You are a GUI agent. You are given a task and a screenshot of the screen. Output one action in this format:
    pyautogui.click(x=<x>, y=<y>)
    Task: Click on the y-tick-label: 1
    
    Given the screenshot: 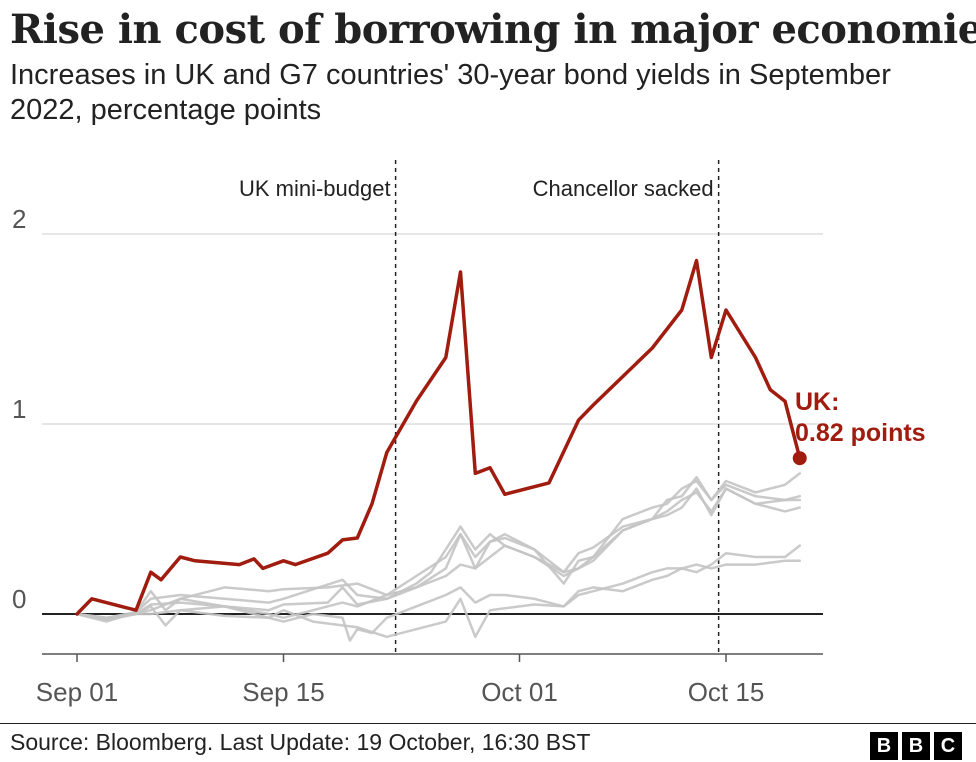 What is the action you would take?
    pyautogui.click(x=19, y=409)
    